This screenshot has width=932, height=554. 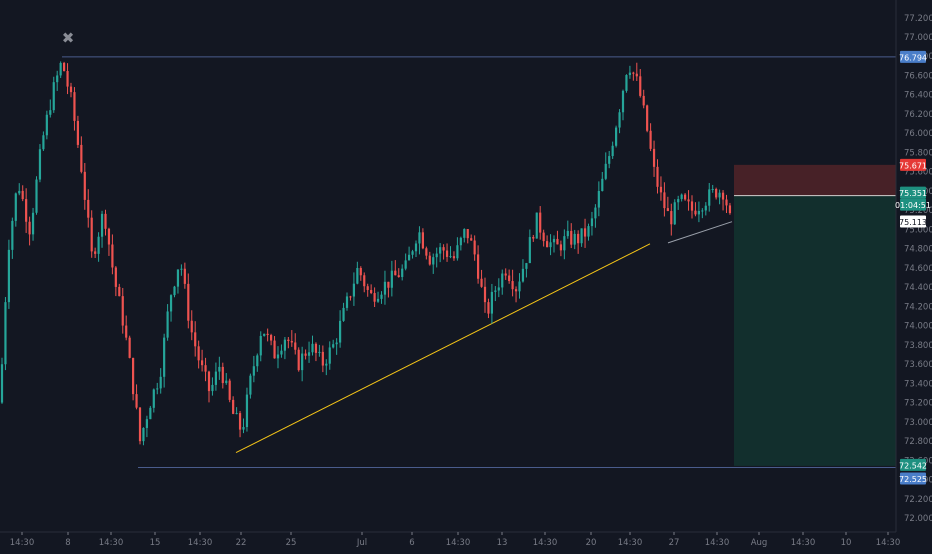 What do you see at coordinates (918, 173) in the screenshot?
I see `price-tick-label: 75.600` at bounding box center [918, 173].